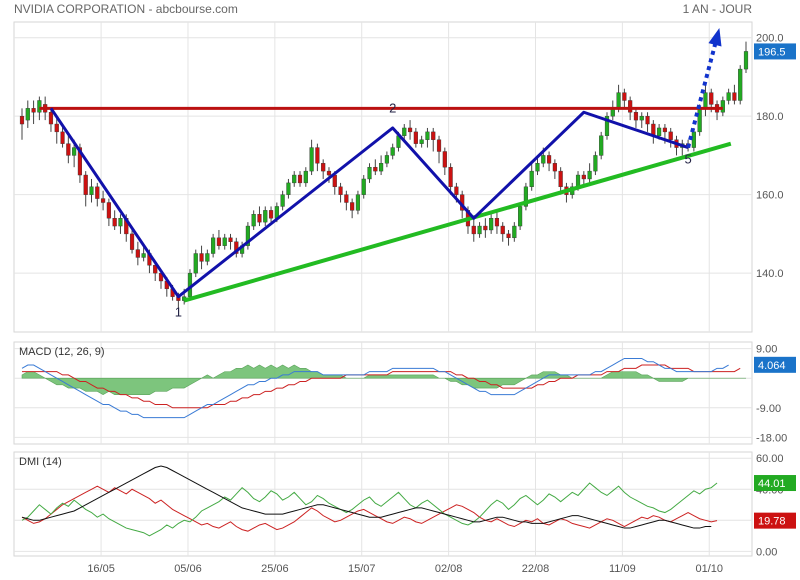 The height and width of the screenshot is (580, 800). I want to click on dmi-plus-badge, so click(775, 483).